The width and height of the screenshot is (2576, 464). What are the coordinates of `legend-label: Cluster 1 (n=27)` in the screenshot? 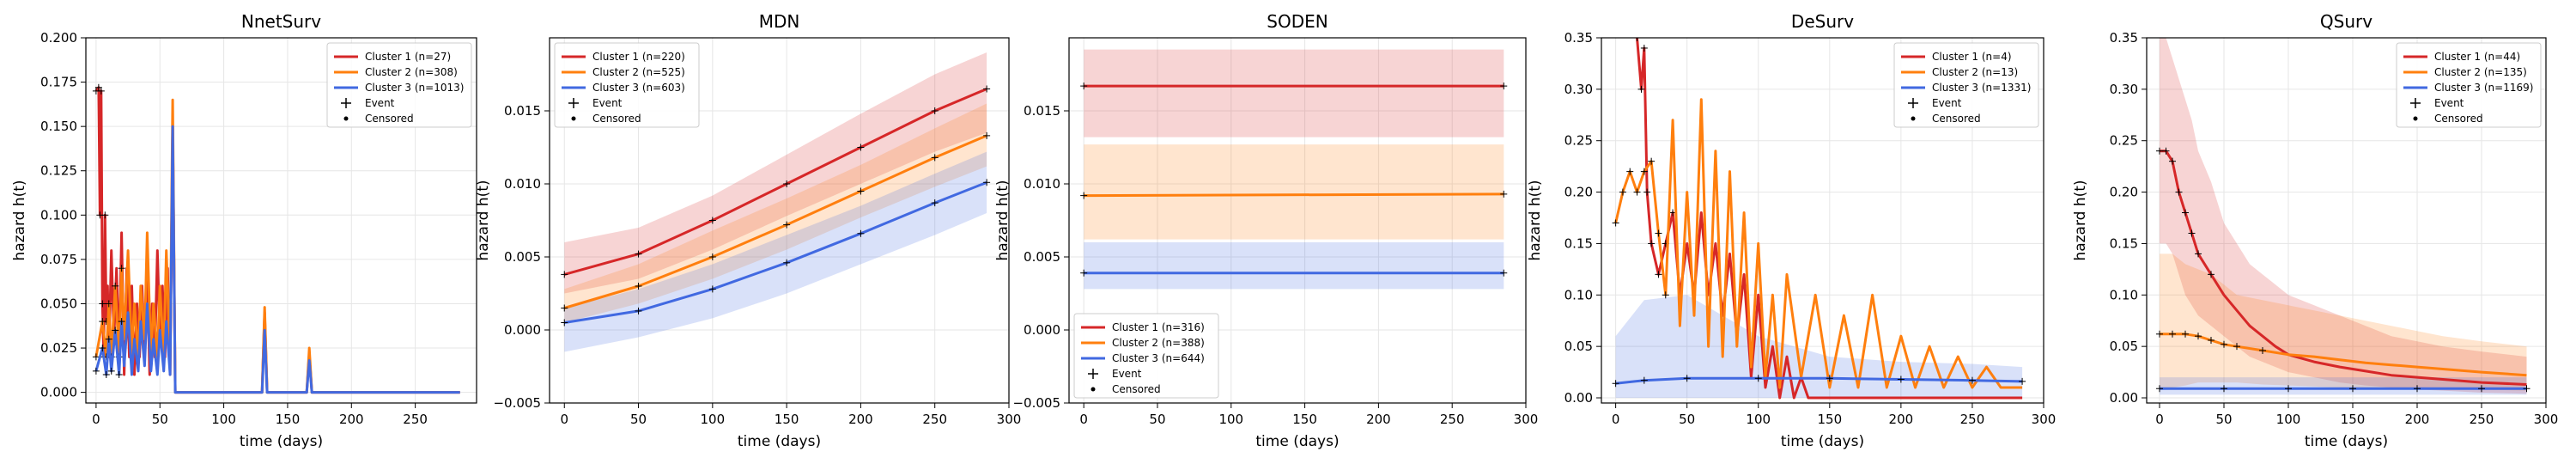 It's located at (408, 57).